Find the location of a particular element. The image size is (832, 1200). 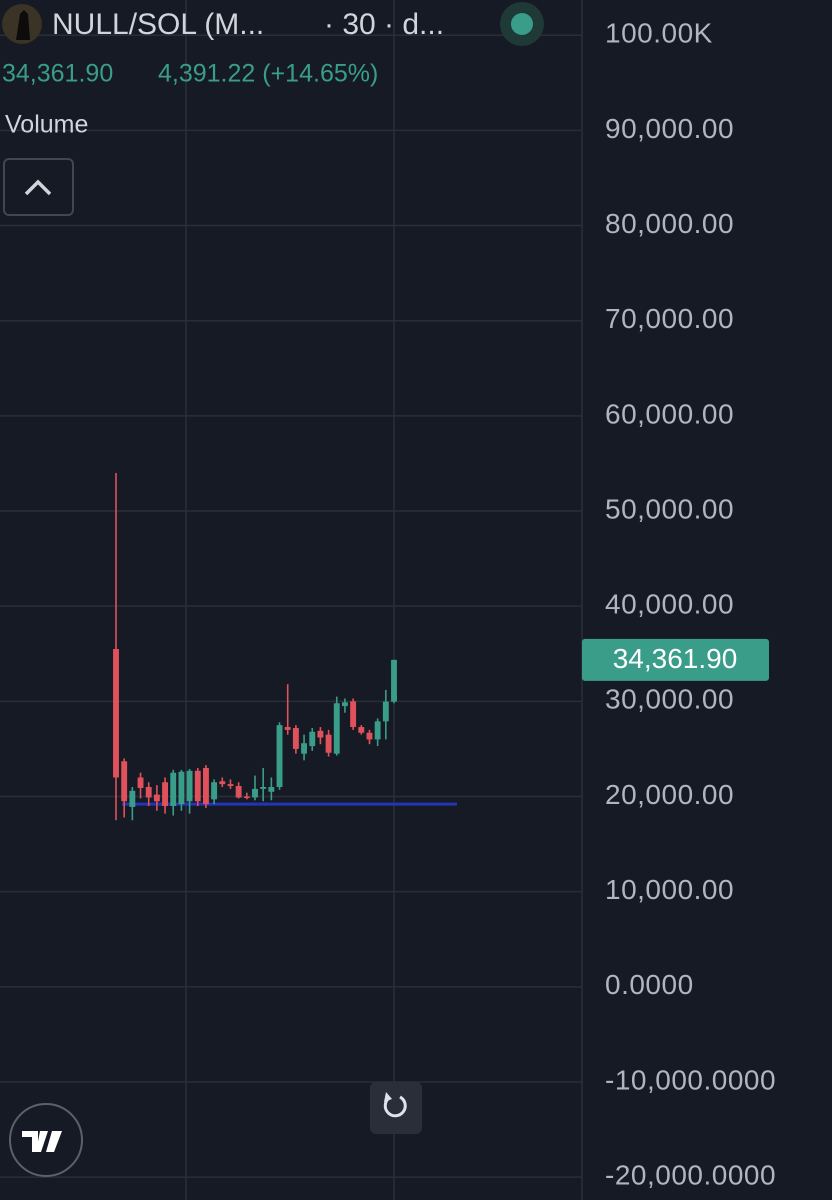

collapse-icon is located at coordinates (38, 187).